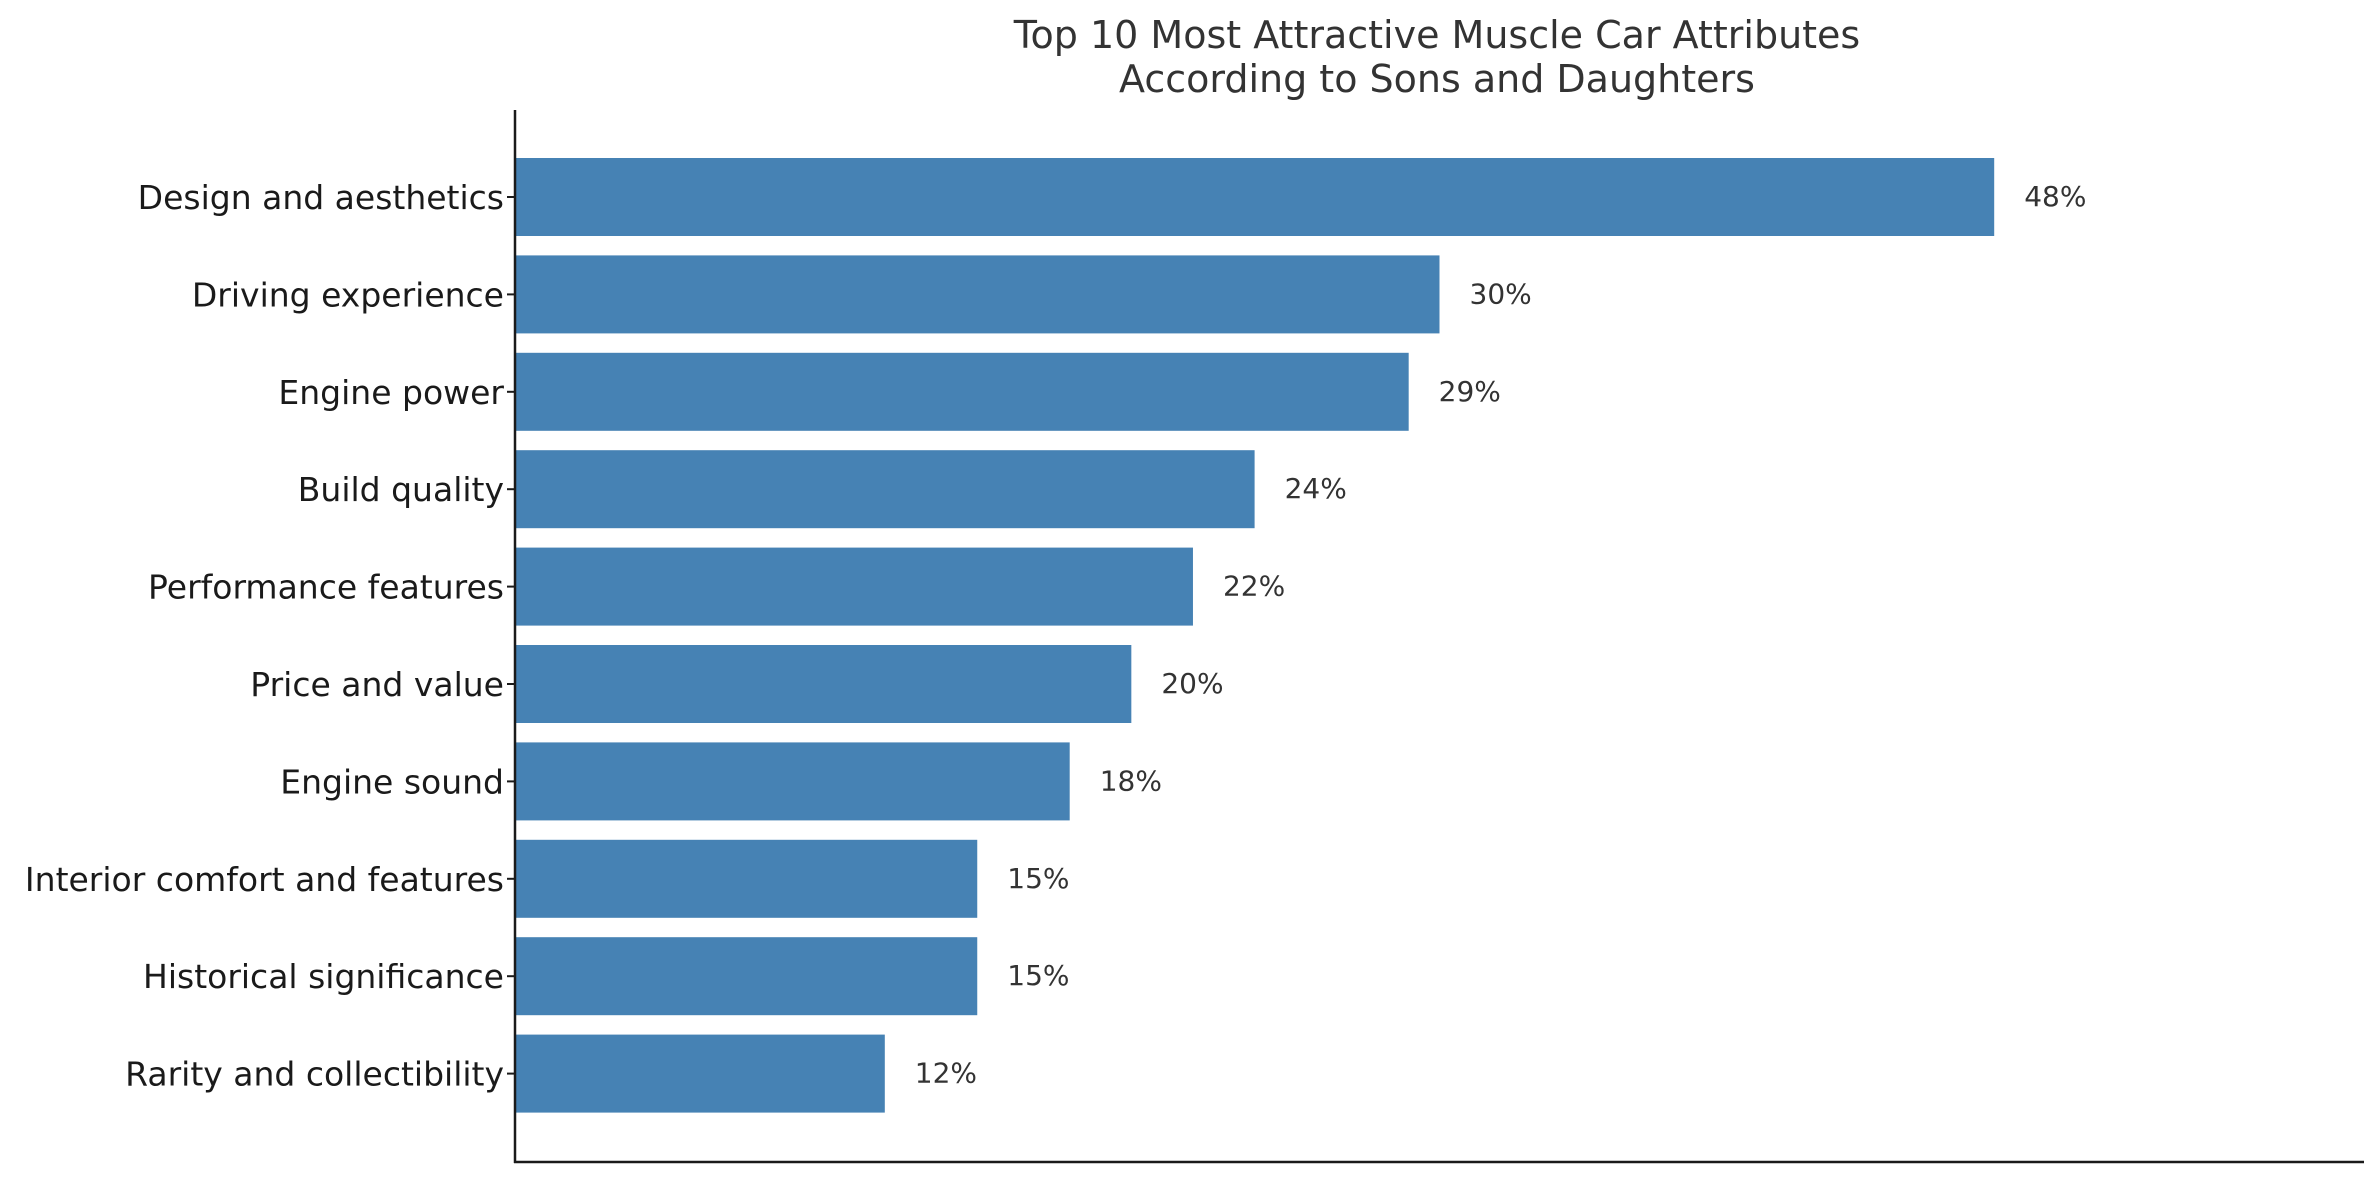 The image size is (2379, 1180). Describe the element at coordinates (1316, 488) in the screenshot. I see `bar-value-label: 24%` at that location.